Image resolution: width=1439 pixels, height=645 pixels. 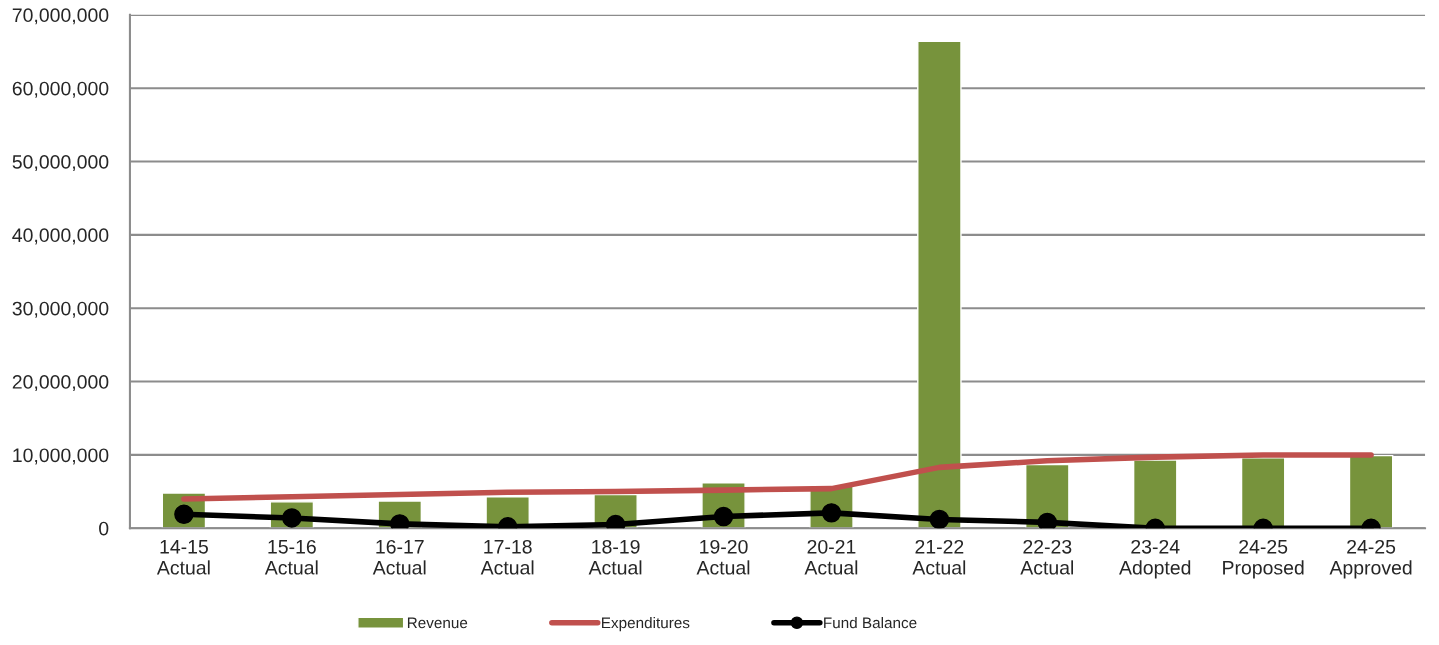 I want to click on y-tick-label: 10,000,000, so click(x=61, y=456).